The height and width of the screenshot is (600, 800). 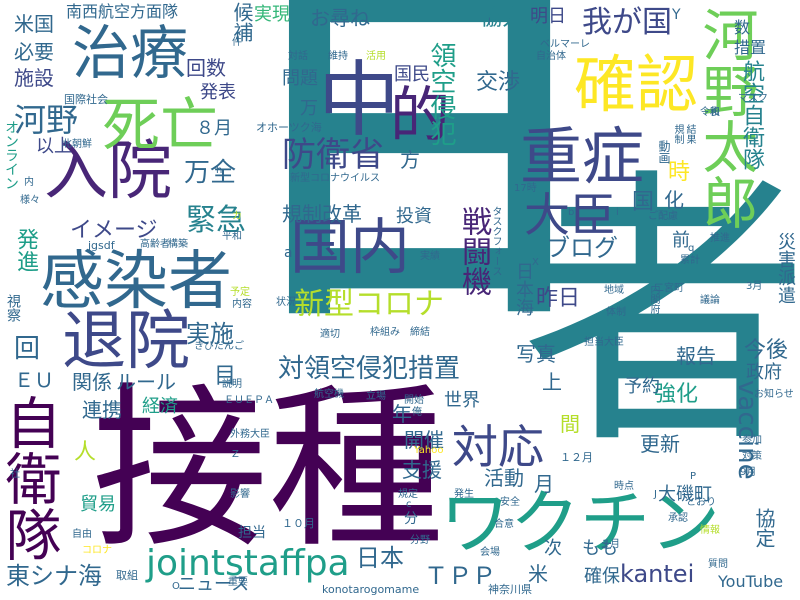 I want to click on word-ma: 間, so click(x=570, y=424).